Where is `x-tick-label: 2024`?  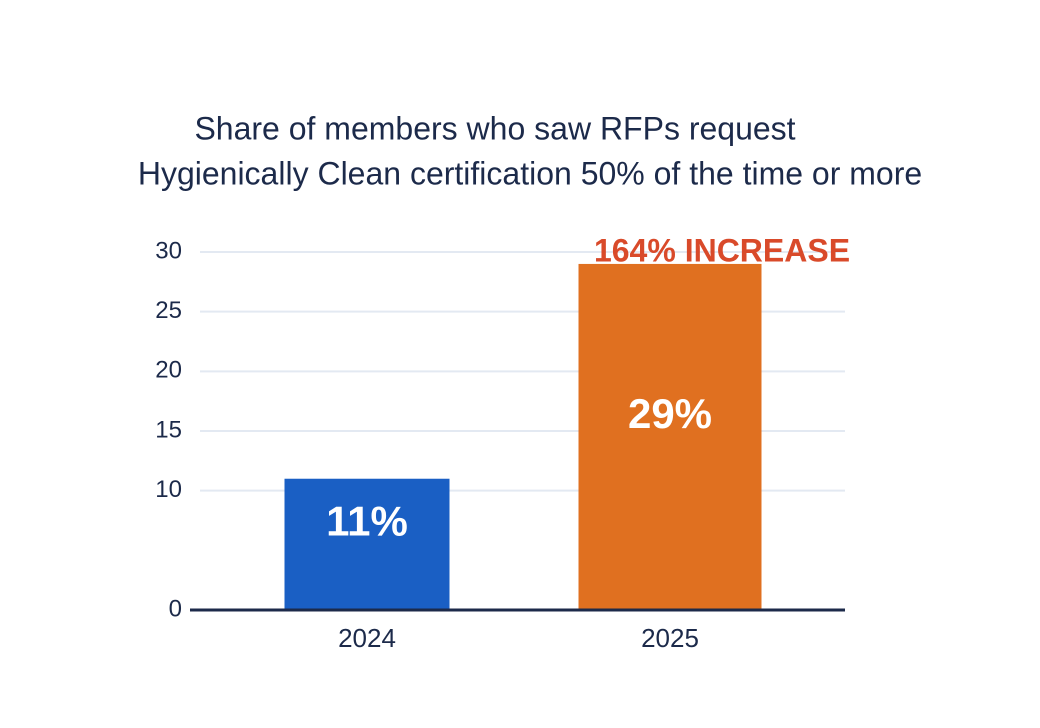 x-tick-label: 2024 is located at coordinates (367, 638).